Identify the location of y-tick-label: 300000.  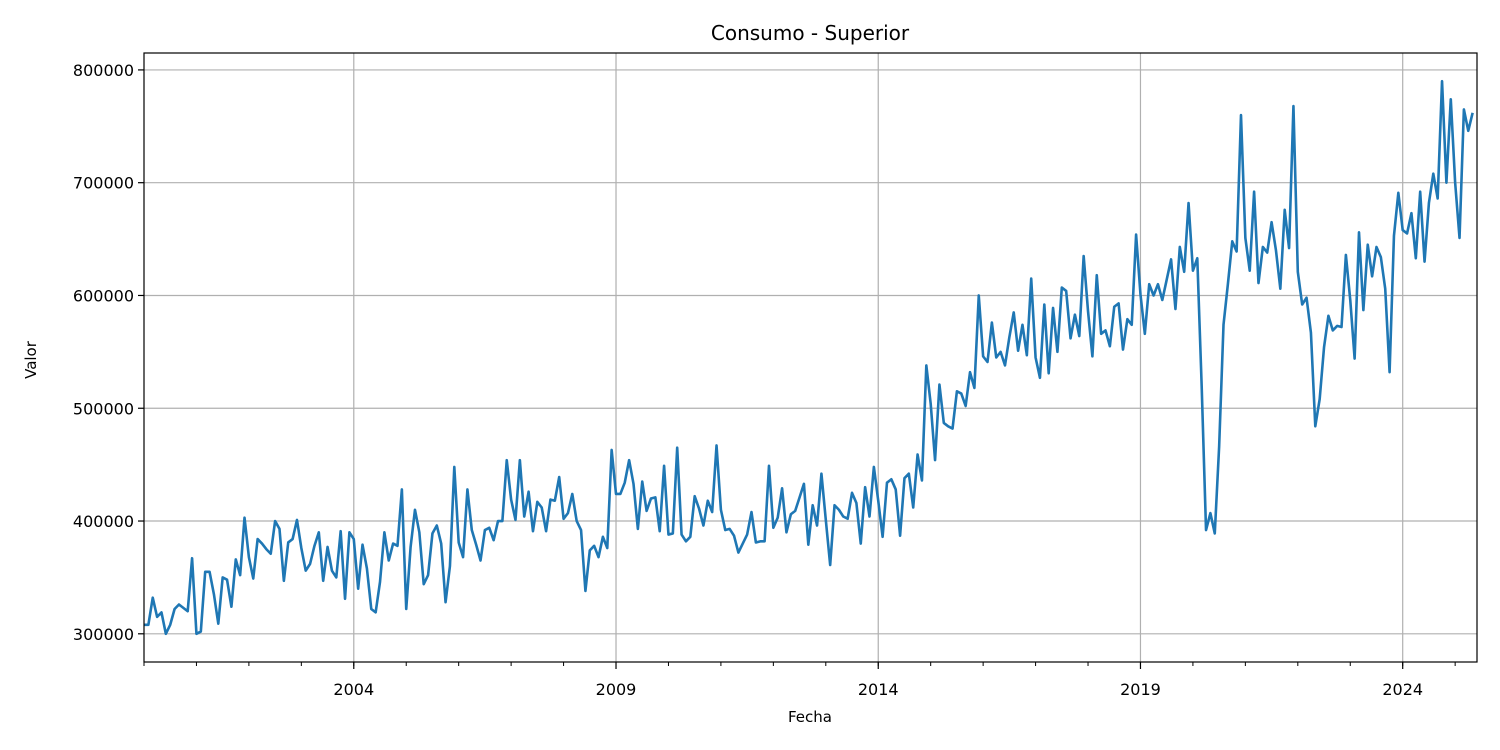
(103, 634).